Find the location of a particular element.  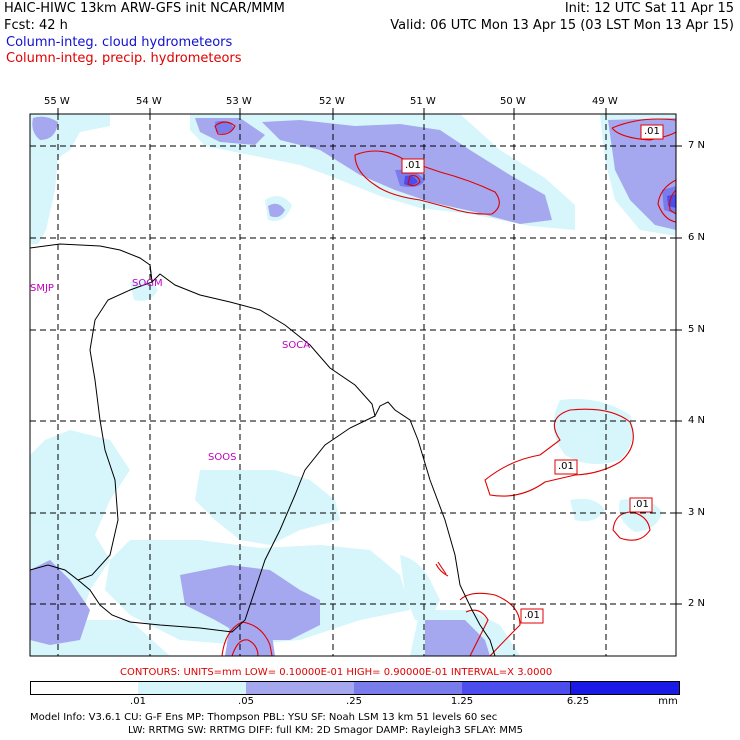

plot-title: HAIC-HIWC 13km ARW-GFS init NCAR/MMM is located at coordinates (144, 8).